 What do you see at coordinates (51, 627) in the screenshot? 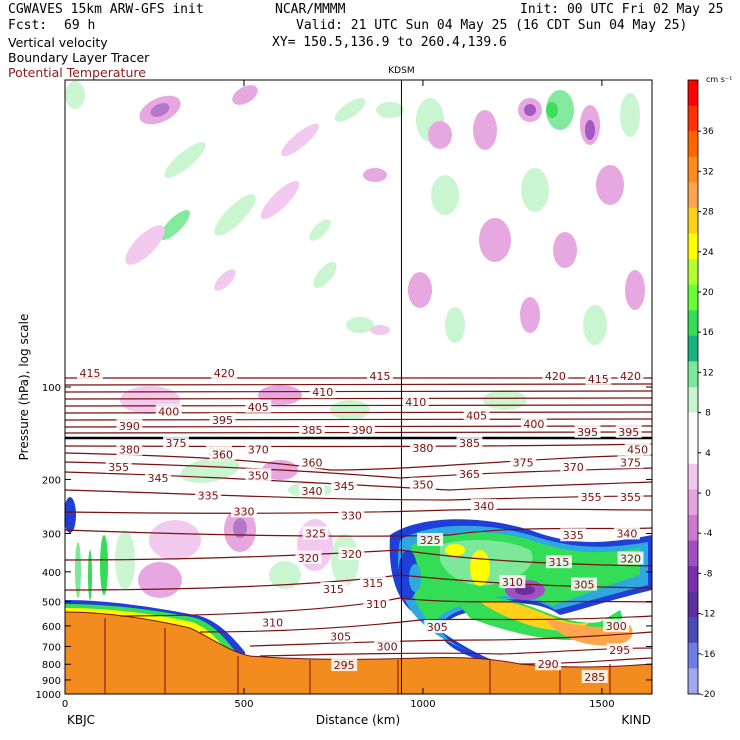
I see `y-tick-label: 600` at bounding box center [51, 627].